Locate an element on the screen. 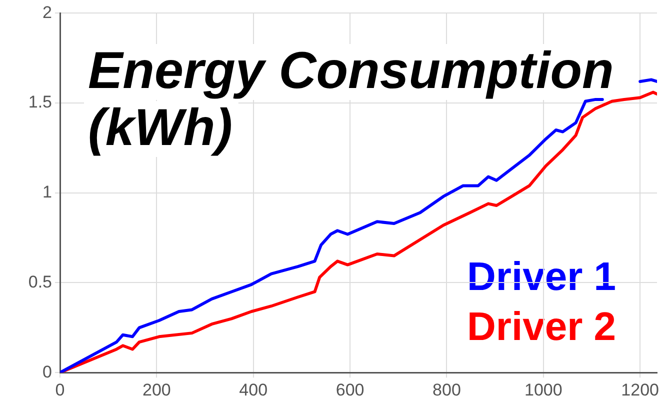 This screenshot has height=404, width=662. y-tick-label: 0.5 is located at coordinates (40, 282).